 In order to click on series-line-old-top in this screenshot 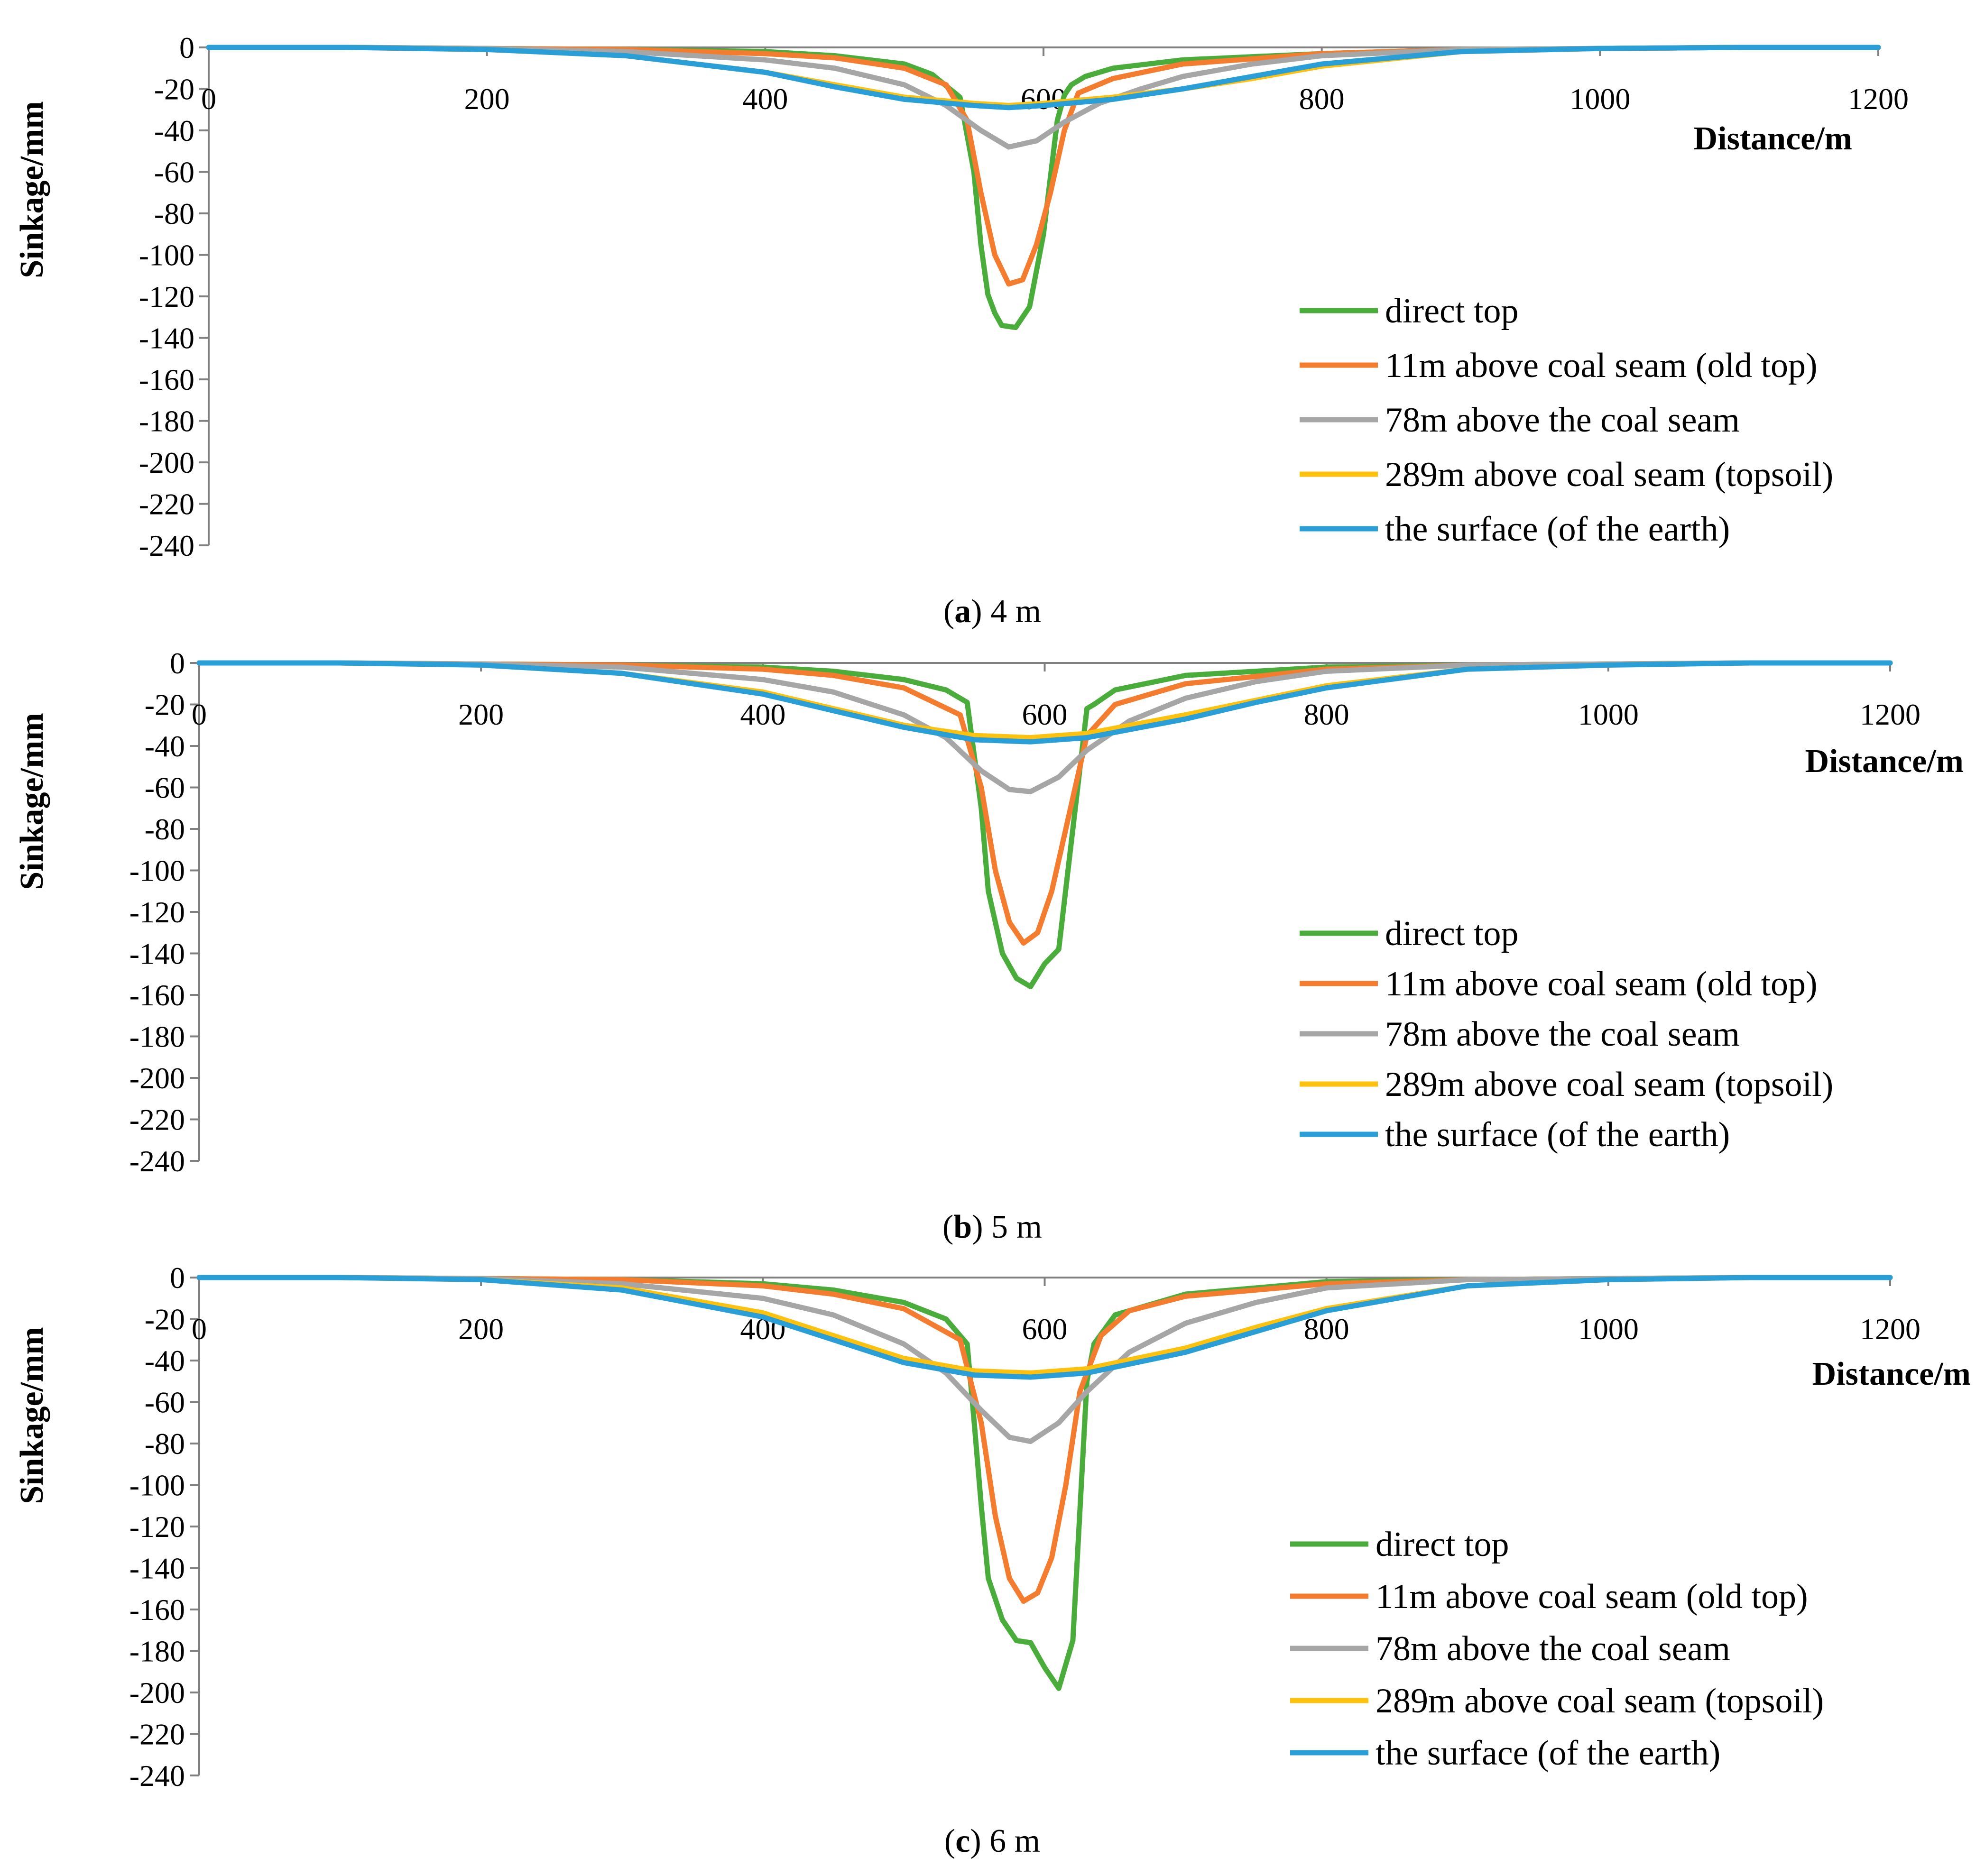, I will do `click(1044, 1439)`.